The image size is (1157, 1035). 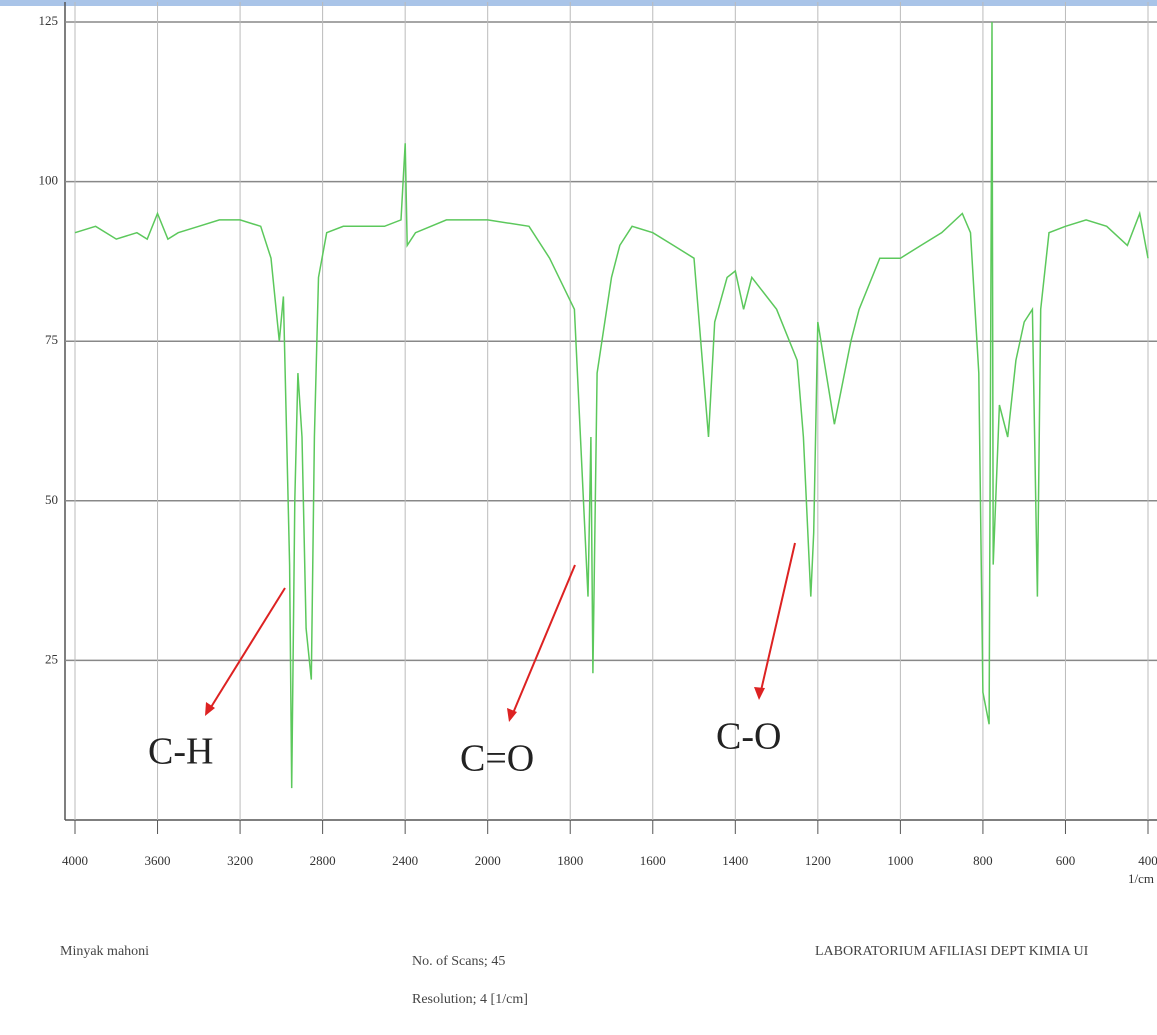 What do you see at coordinates (405, 860) in the screenshot?
I see `x-tick-label: 2400` at bounding box center [405, 860].